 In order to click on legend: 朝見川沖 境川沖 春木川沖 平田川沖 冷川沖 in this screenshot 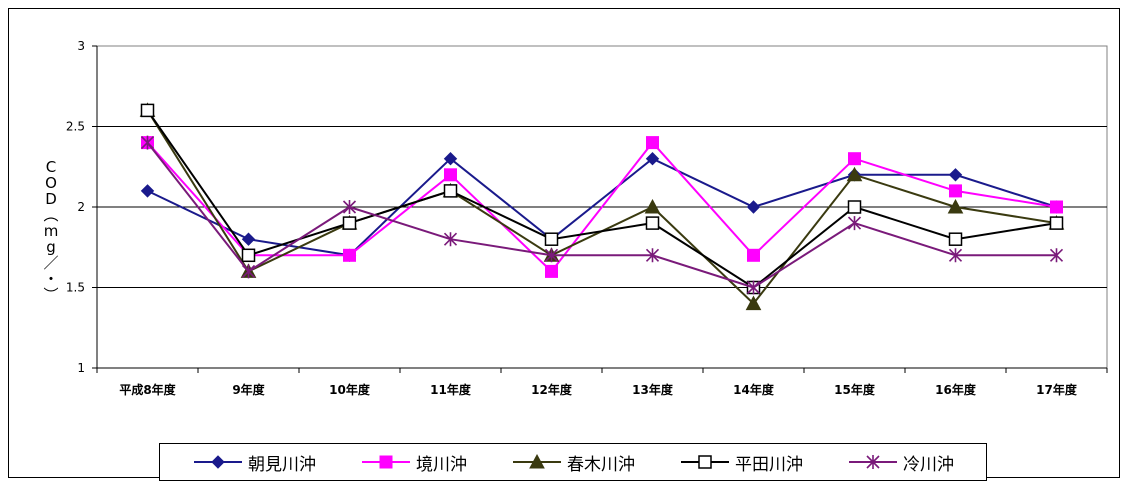, I will do `click(573, 462)`.